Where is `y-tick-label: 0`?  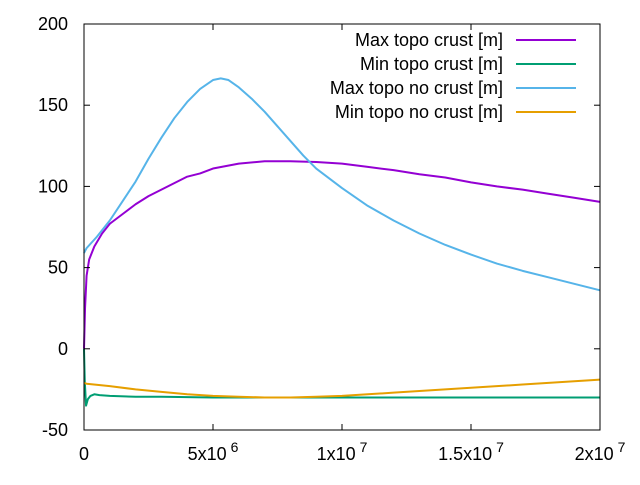 y-tick-label: 0 is located at coordinates (63, 349).